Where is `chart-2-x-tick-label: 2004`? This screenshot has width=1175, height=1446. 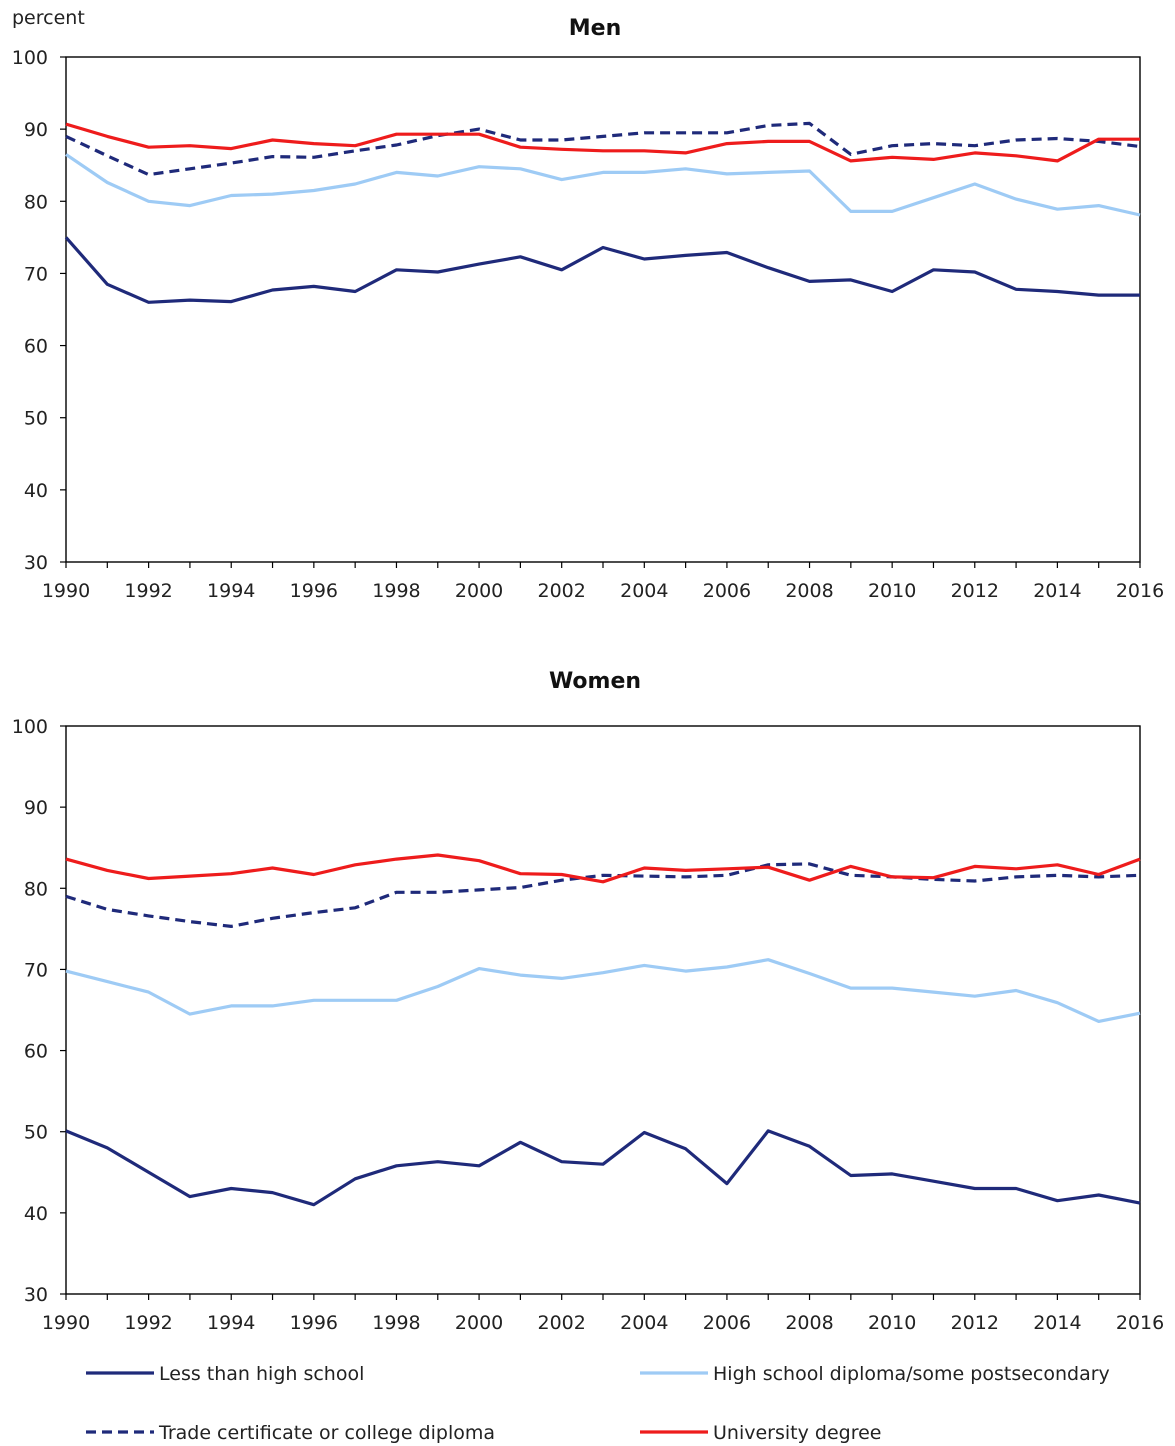 chart-2-x-tick-label: 2004 is located at coordinates (644, 1323).